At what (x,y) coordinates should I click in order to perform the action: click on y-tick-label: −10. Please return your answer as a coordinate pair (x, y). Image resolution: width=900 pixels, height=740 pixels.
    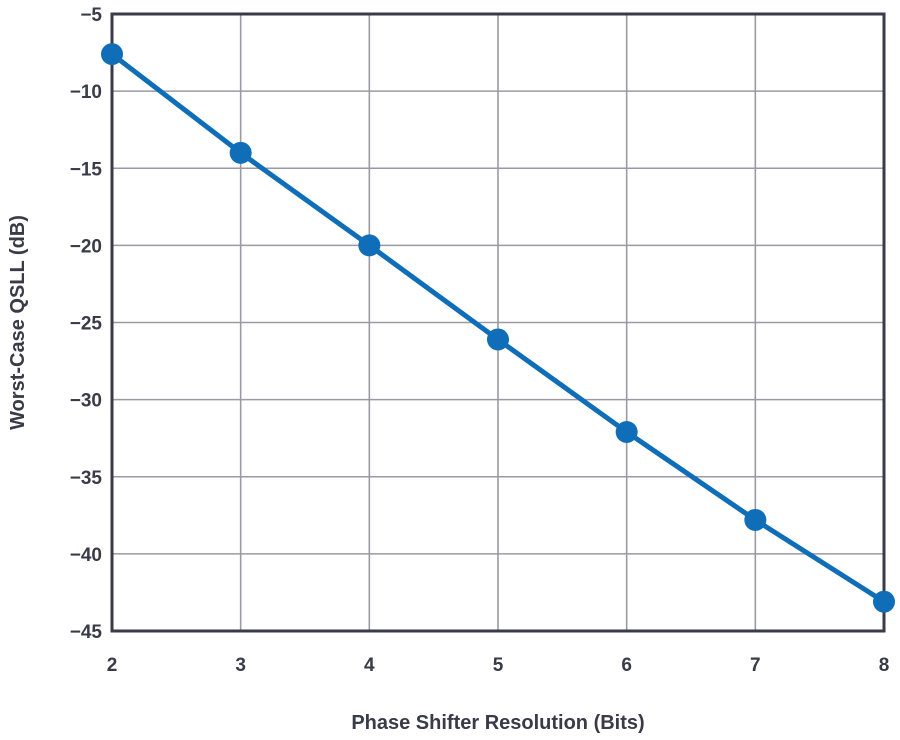
    Looking at the image, I should click on (86, 92).